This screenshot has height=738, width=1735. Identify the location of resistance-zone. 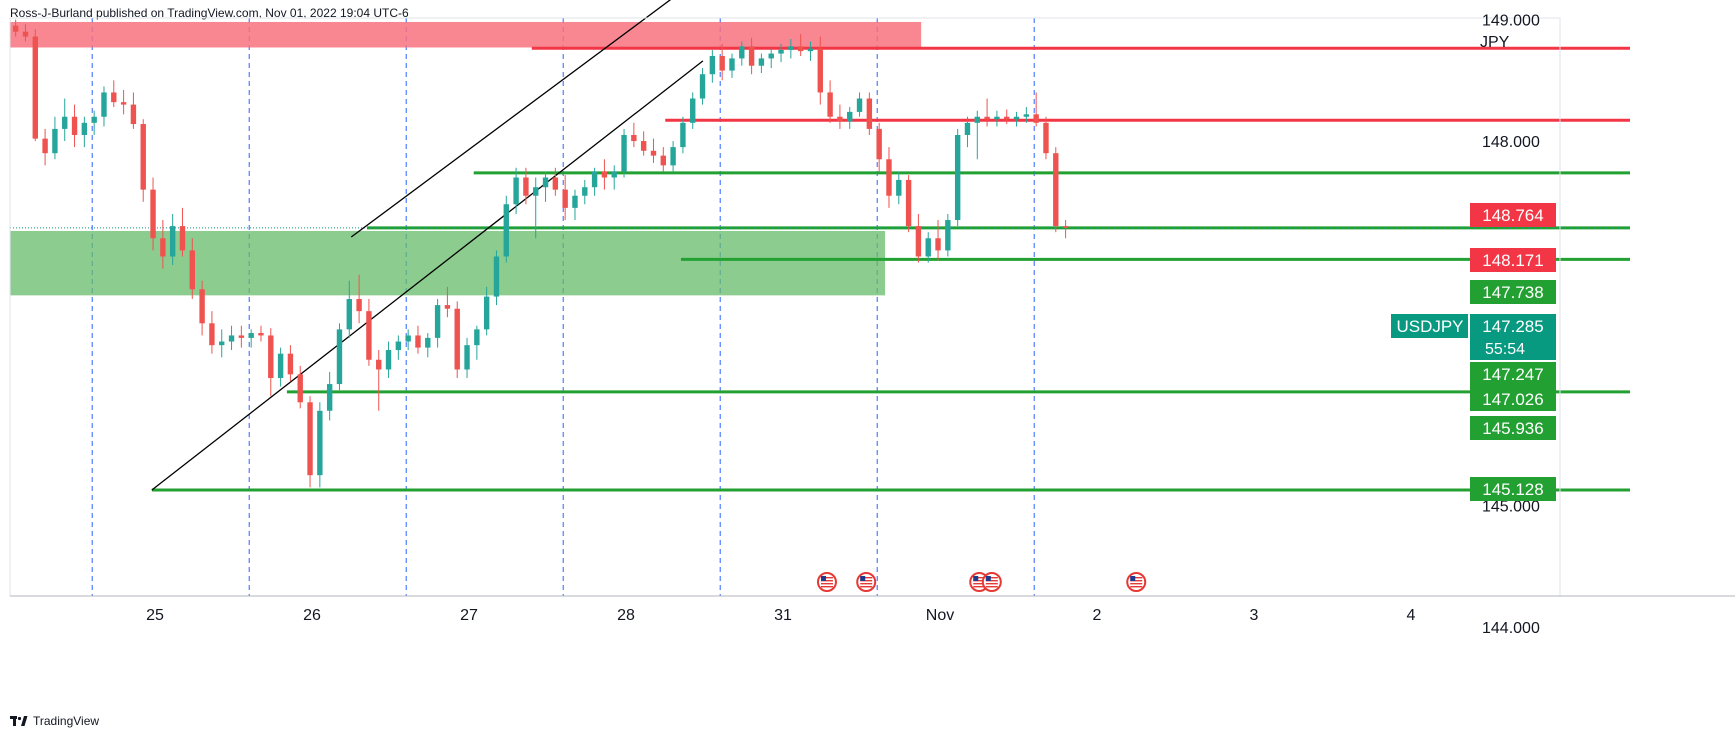
(466, 34).